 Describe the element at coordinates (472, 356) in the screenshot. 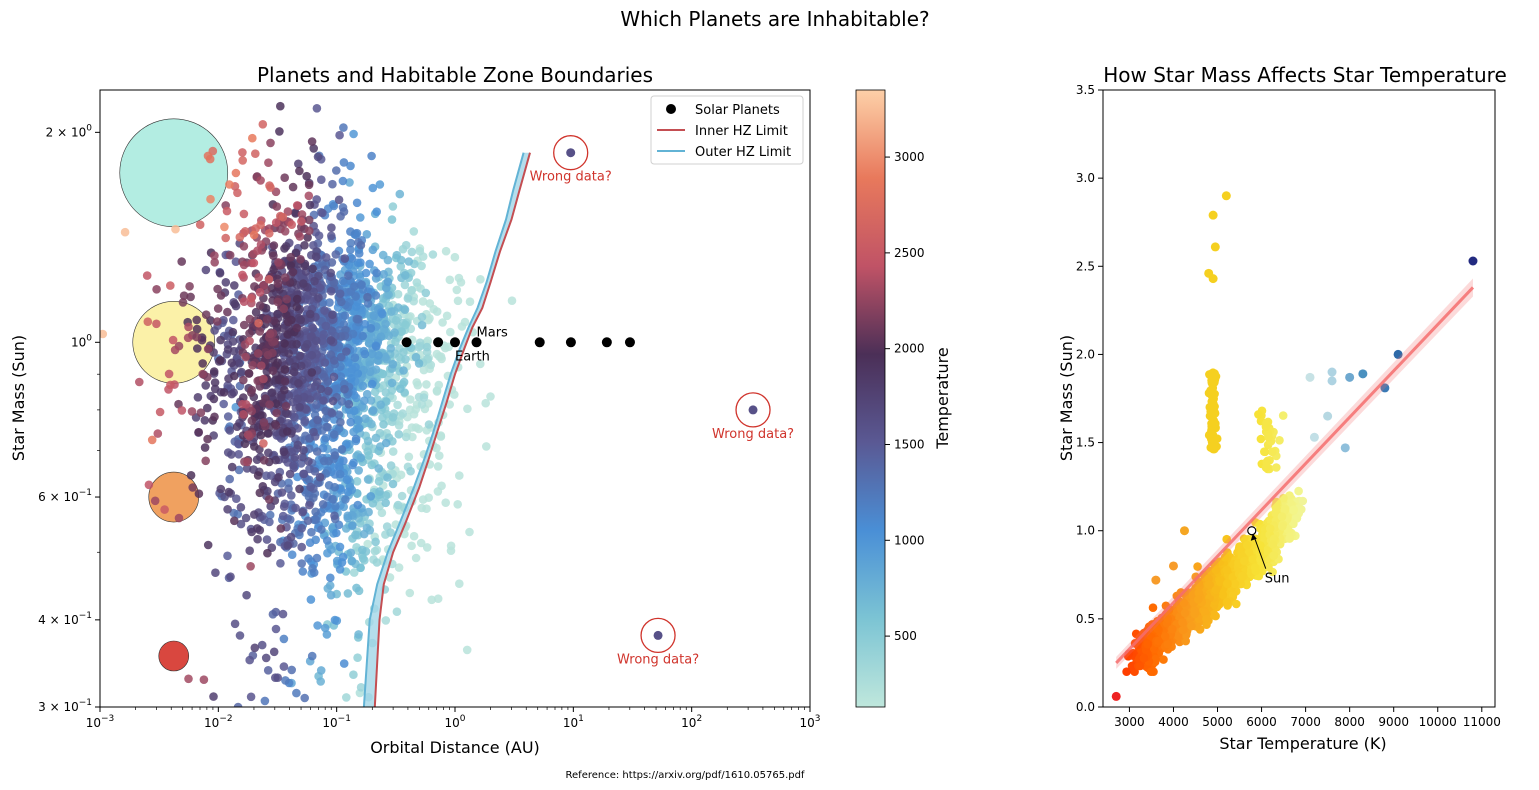

I see `planet-annotation: Earth` at that location.